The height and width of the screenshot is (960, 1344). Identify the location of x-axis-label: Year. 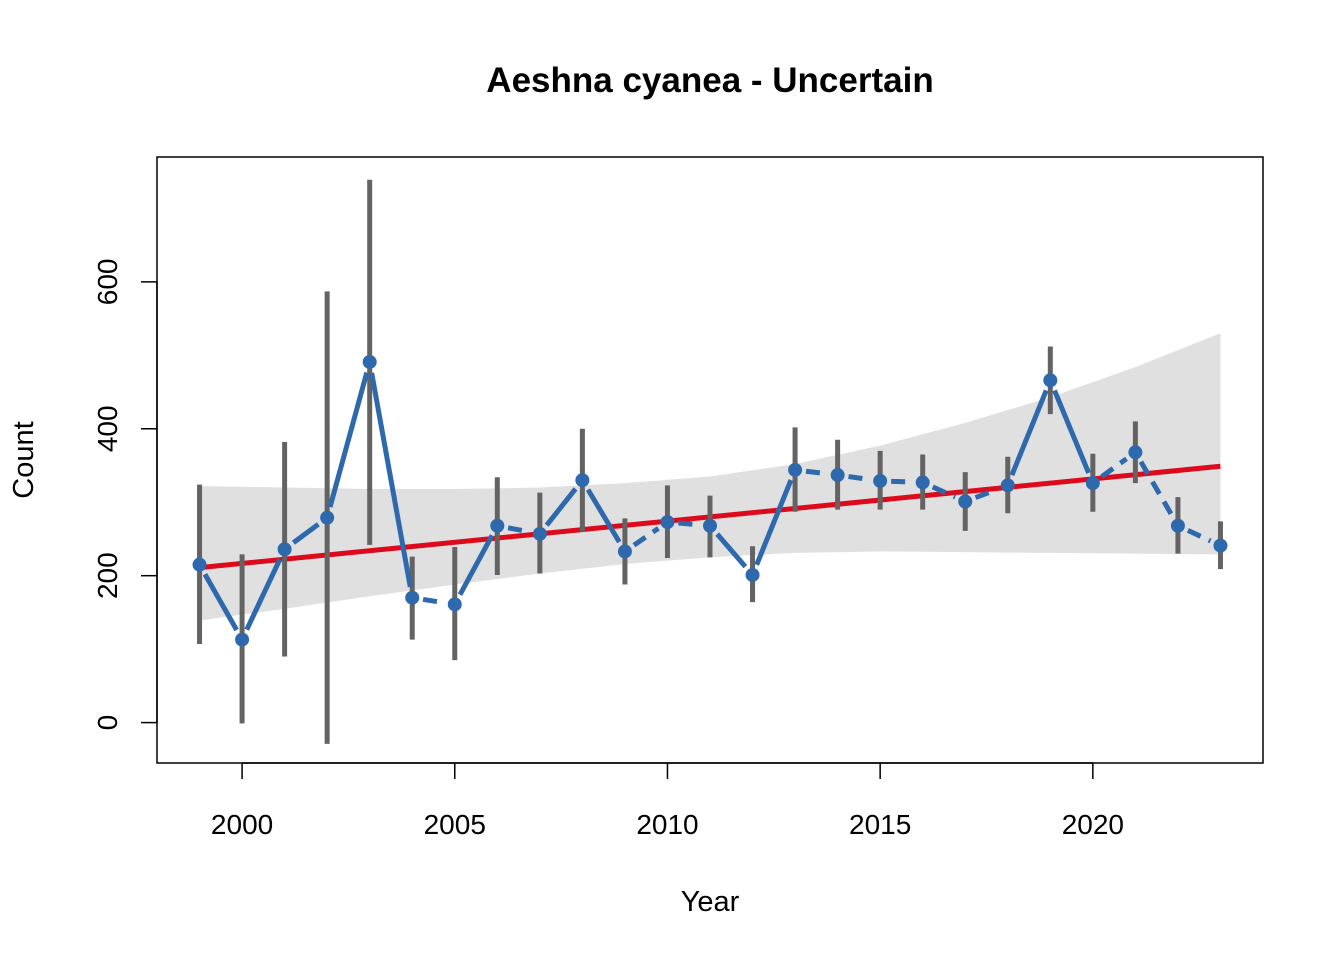
(710, 902).